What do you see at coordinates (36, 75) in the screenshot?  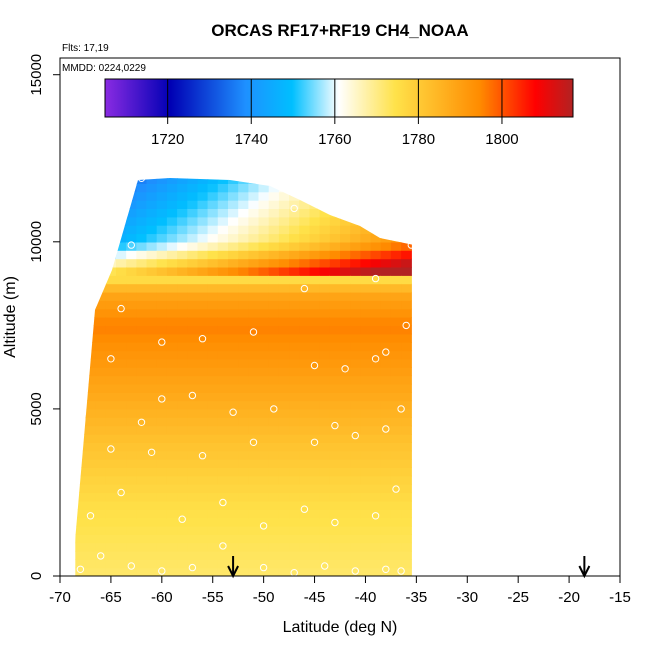 I see `y-tick-label: 15000` at bounding box center [36, 75].